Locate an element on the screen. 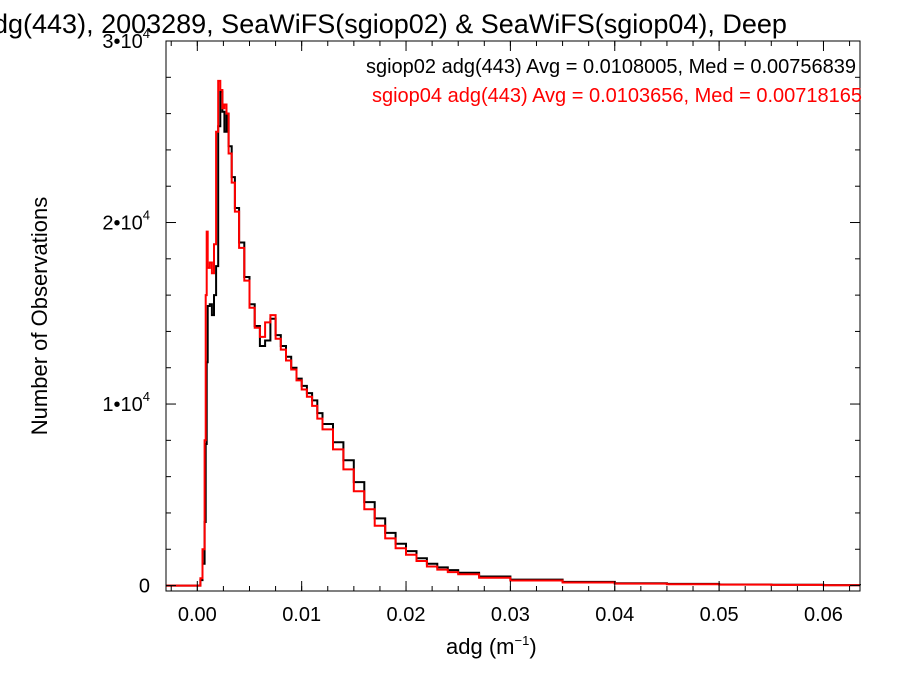 This screenshot has height=675, width=900. x-axis-label-text: adg (m is located at coordinates (480, 646).